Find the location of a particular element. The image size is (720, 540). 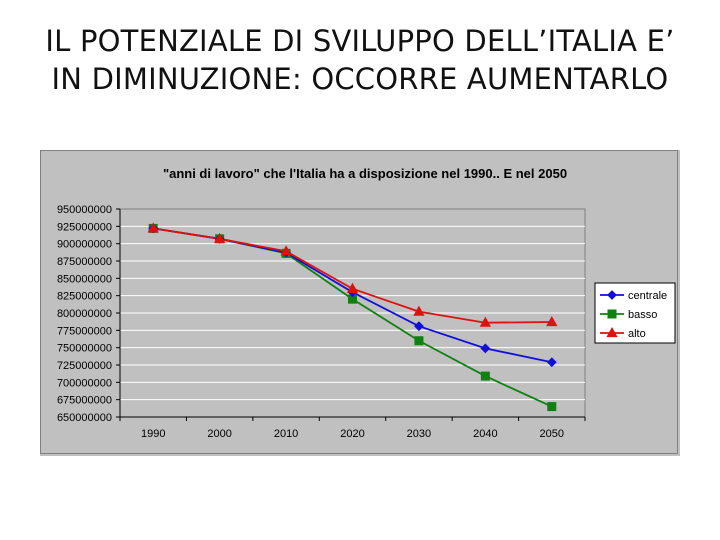

legend-marker-alto is located at coordinates (612, 332).